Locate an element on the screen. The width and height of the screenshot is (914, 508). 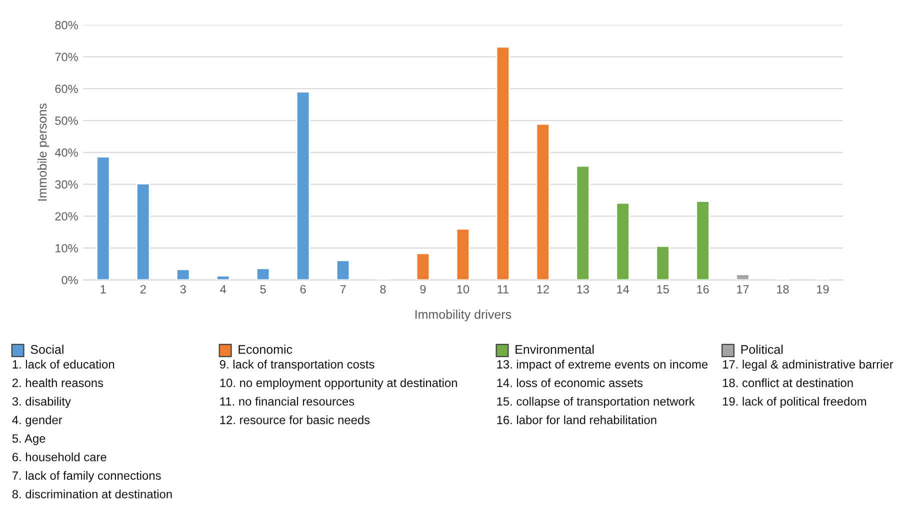
text: 13. impact of extreme events on income is located at coordinates (602, 365).